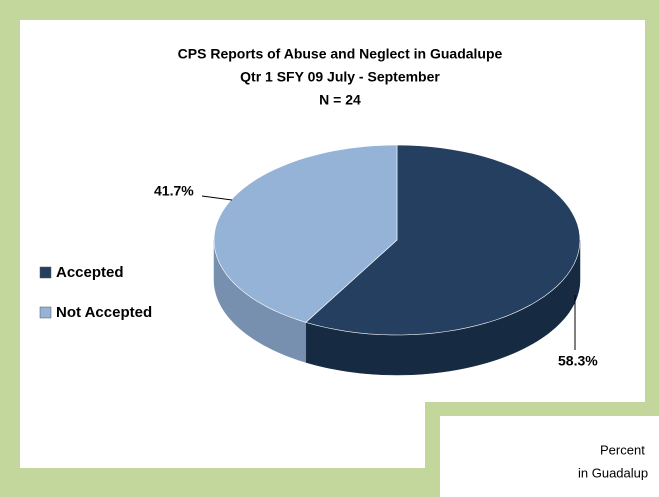 The image size is (659, 497). What do you see at coordinates (340, 77) in the screenshot?
I see `title-line: Qtr 1 SFY 09 July - September` at bounding box center [340, 77].